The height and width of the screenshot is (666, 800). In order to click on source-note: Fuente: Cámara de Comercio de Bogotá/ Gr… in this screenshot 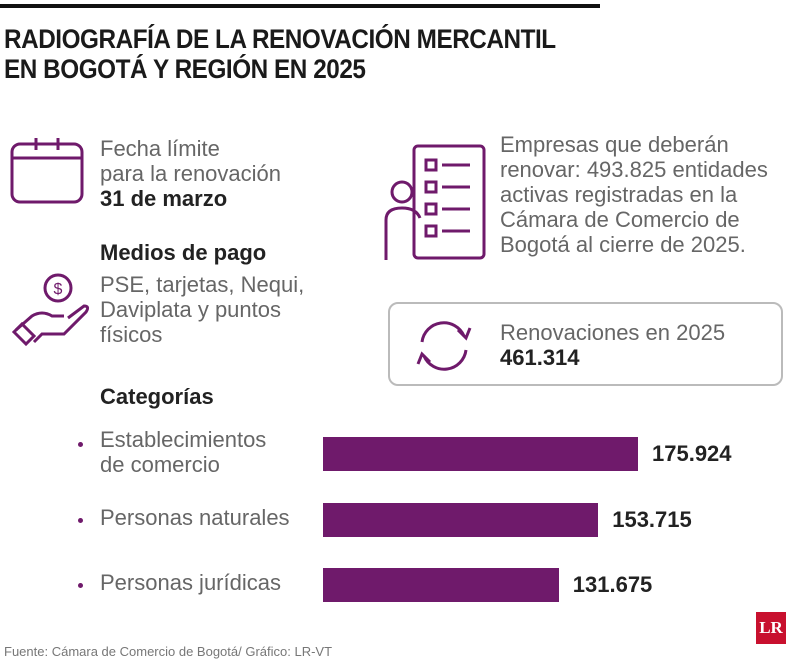, I will do `click(168, 651)`.